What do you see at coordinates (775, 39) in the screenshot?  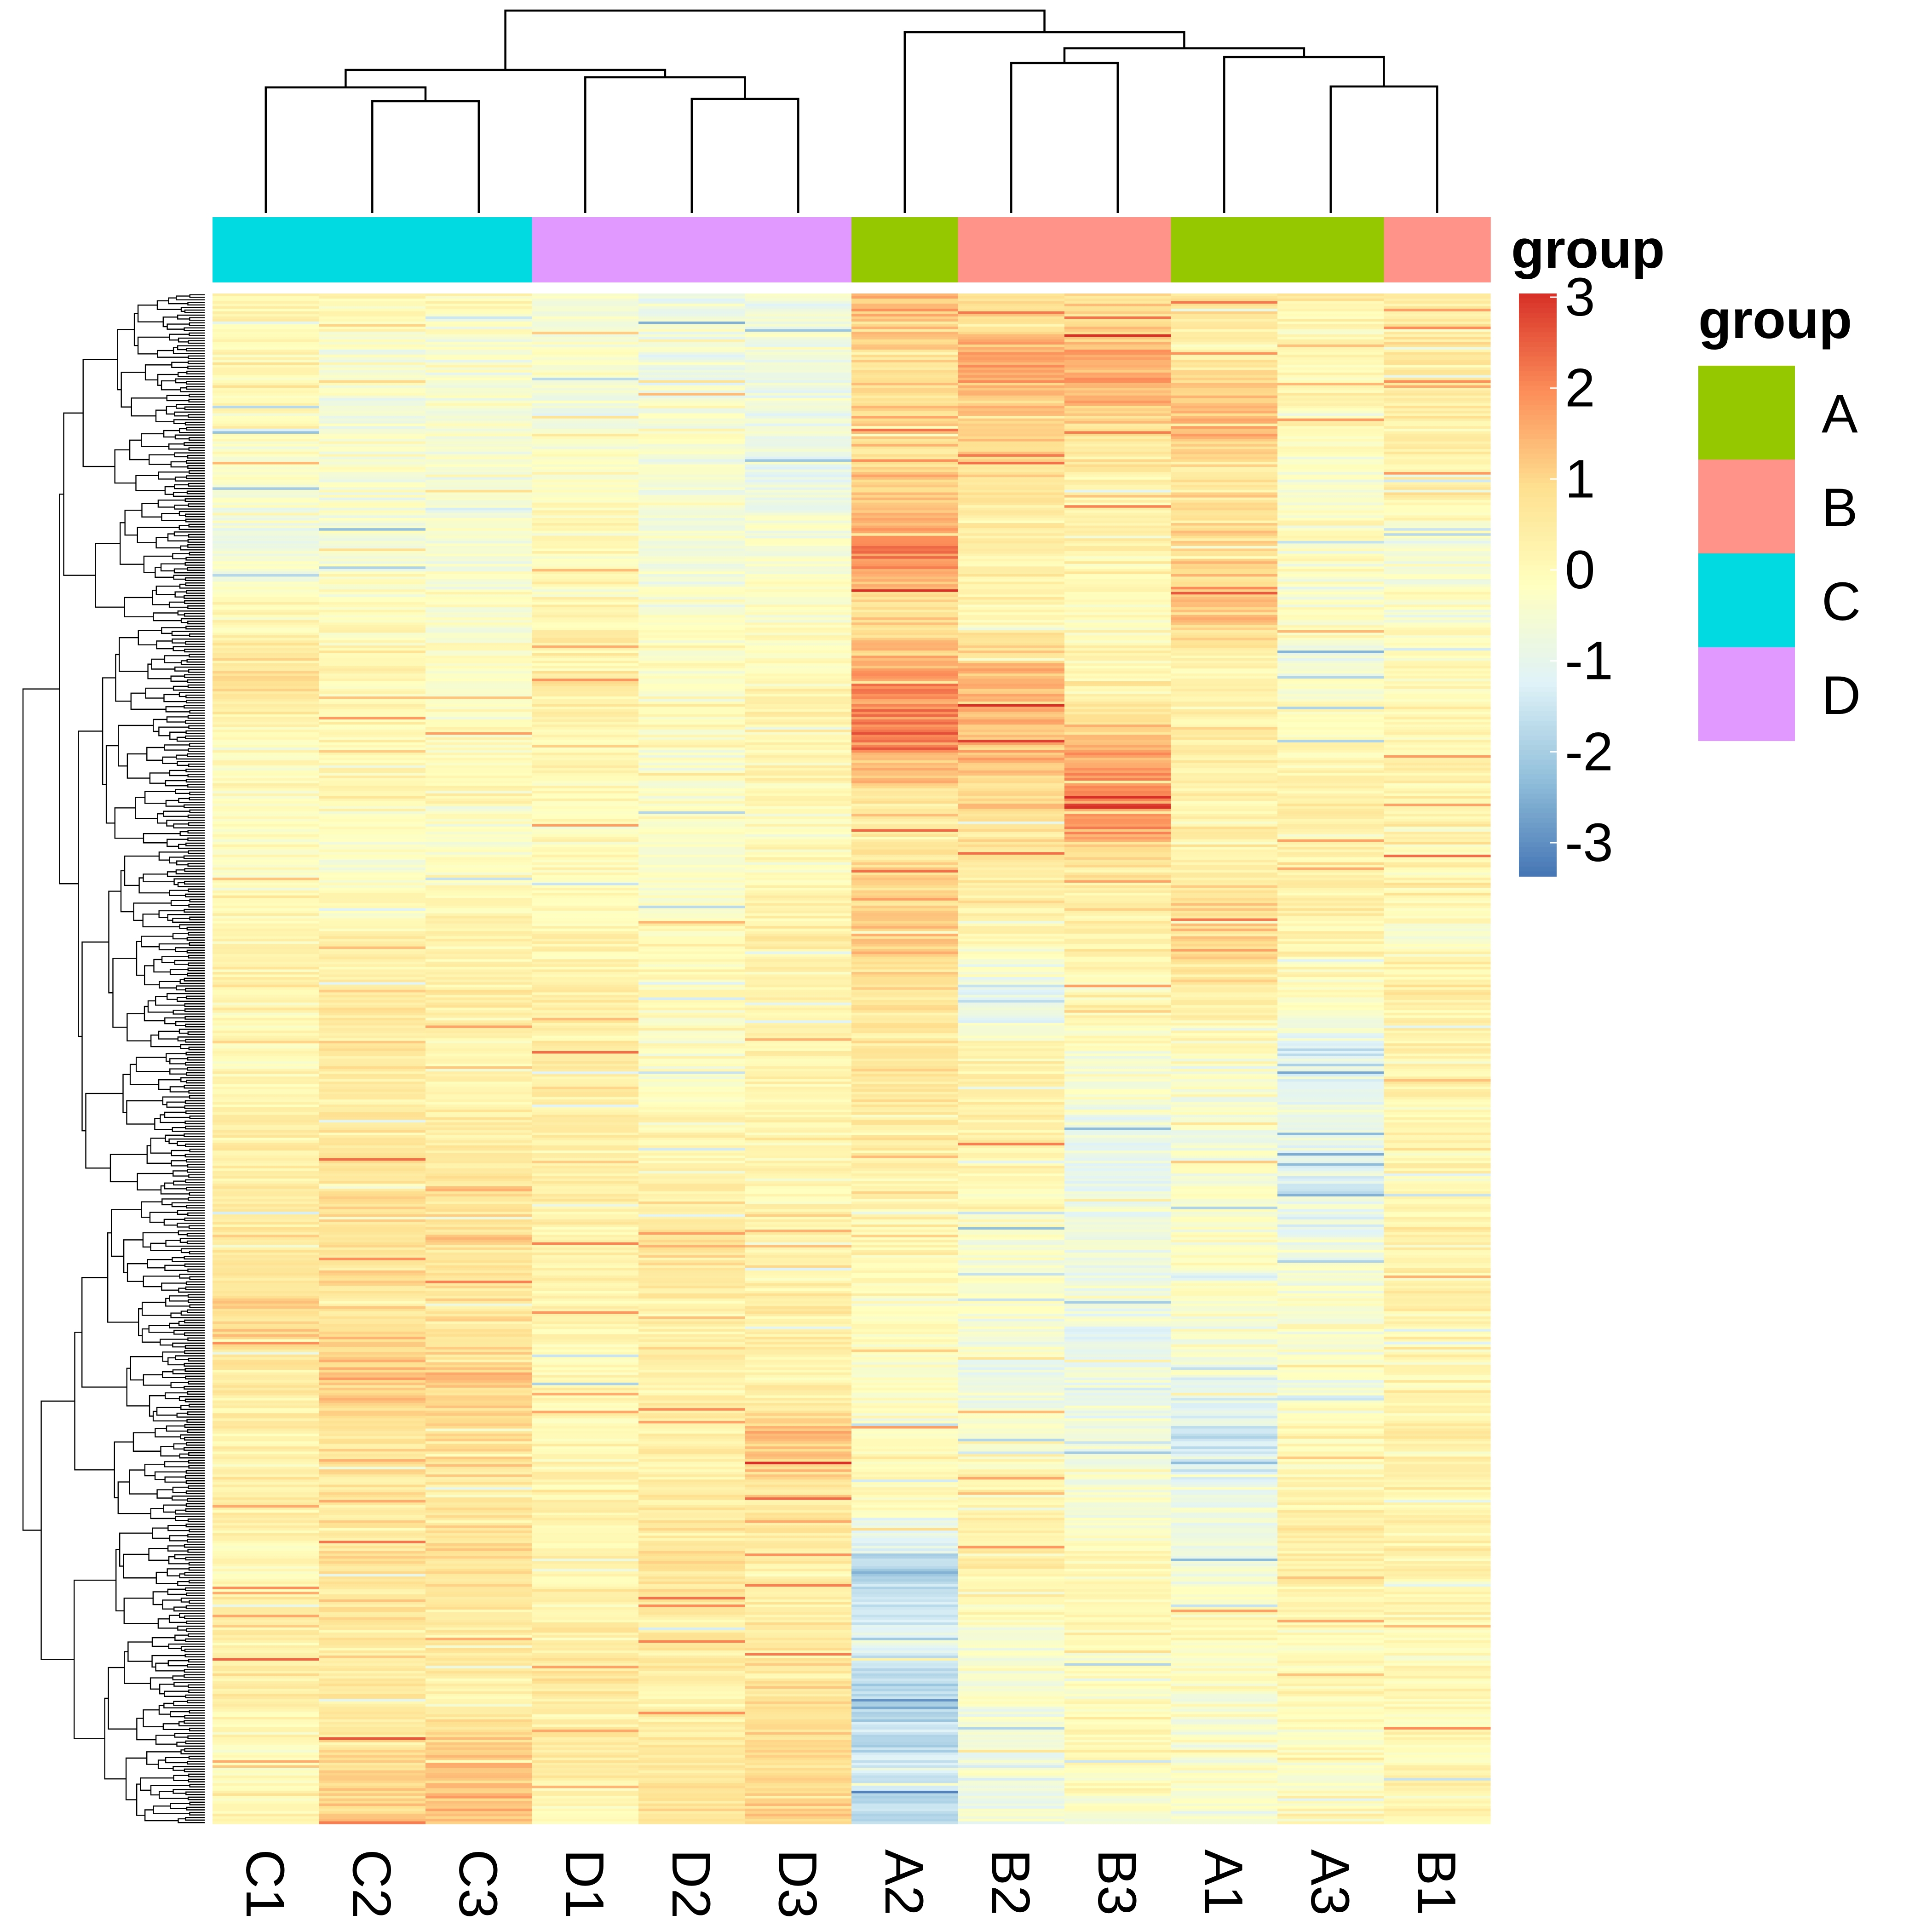 I see `column-dendrogram-link` at bounding box center [775, 39].